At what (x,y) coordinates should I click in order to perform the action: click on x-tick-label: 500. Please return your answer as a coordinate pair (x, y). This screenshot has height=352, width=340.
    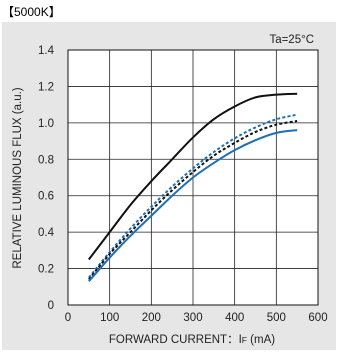
    Looking at the image, I should click on (276, 318).